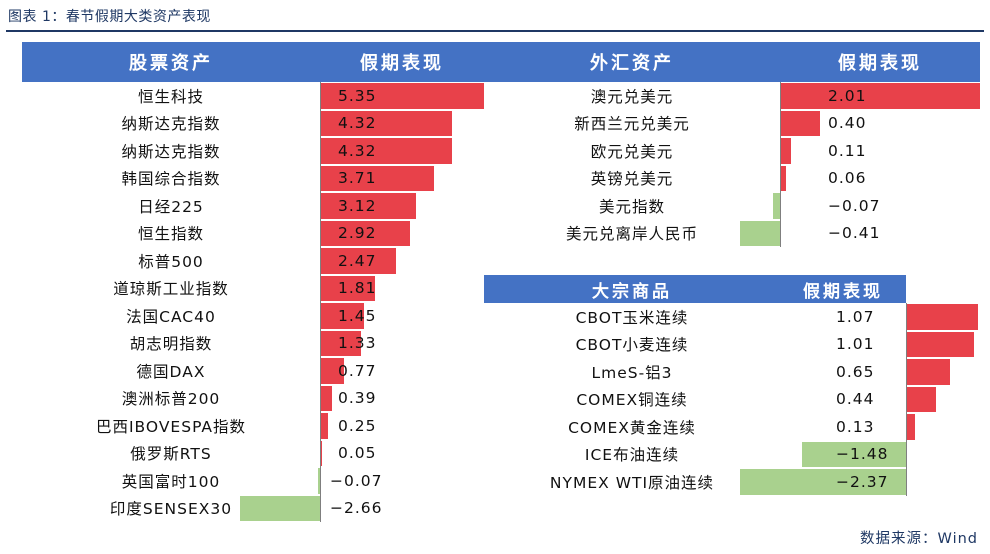 The image size is (990, 554). Describe the element at coordinates (847, 150) in the screenshot. I see `fx-value: 0.11` at that location.